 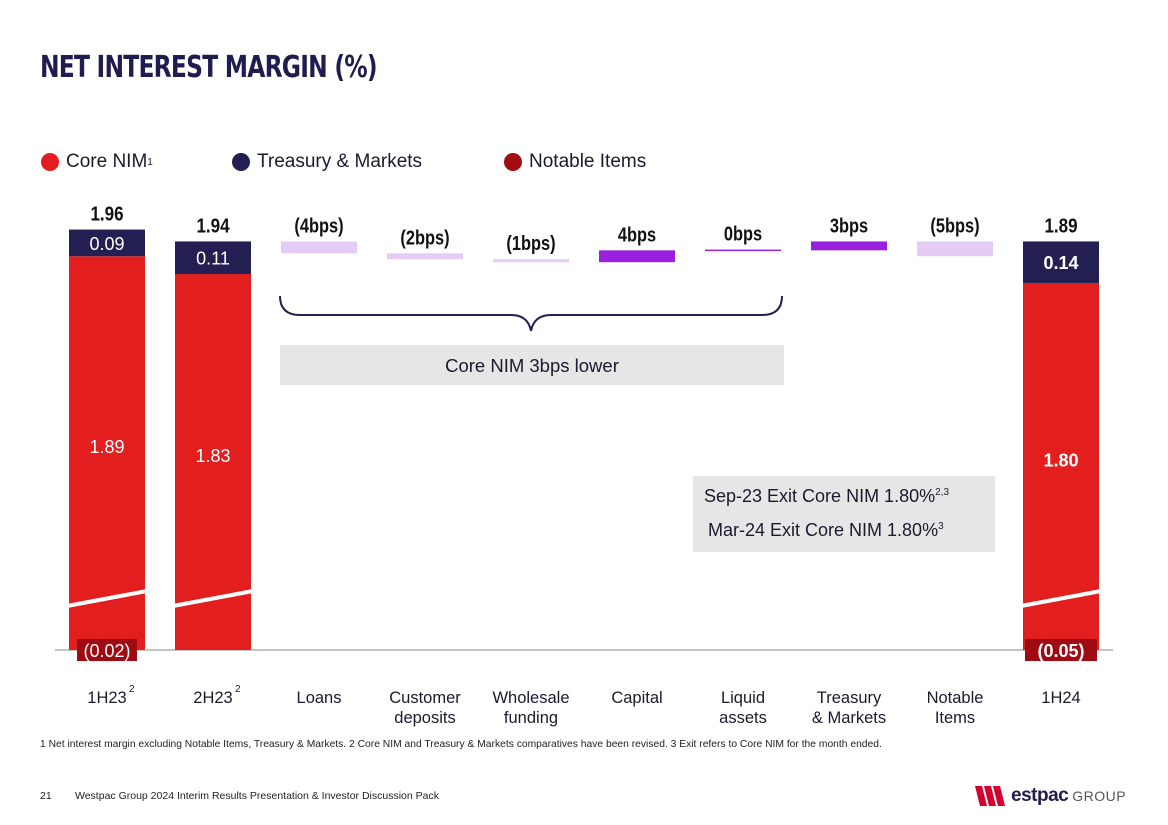 I want to click on exit-nim-sep23: Sep-23 Exit Core NIM 1.80%2,3, so click(x=826, y=496).